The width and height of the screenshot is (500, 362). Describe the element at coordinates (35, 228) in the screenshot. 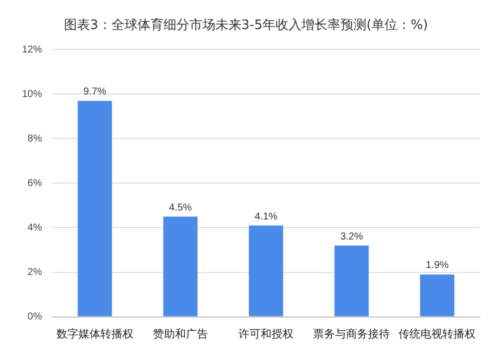

I see `y-tick-label: 4%` at that location.